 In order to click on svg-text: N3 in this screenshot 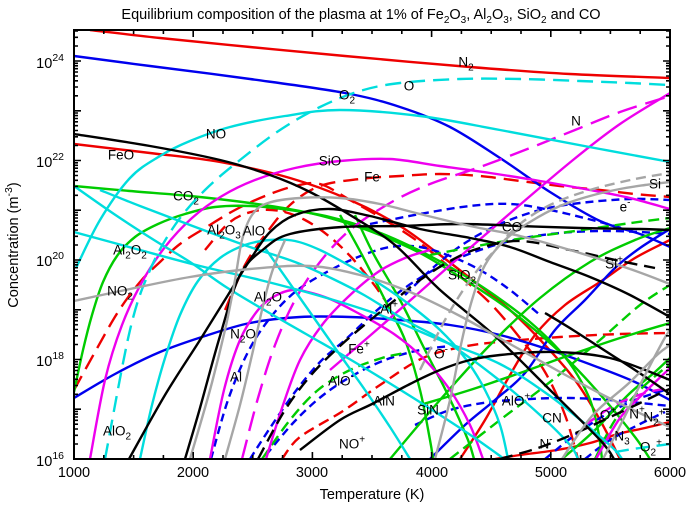, I will do `click(622, 438)`.